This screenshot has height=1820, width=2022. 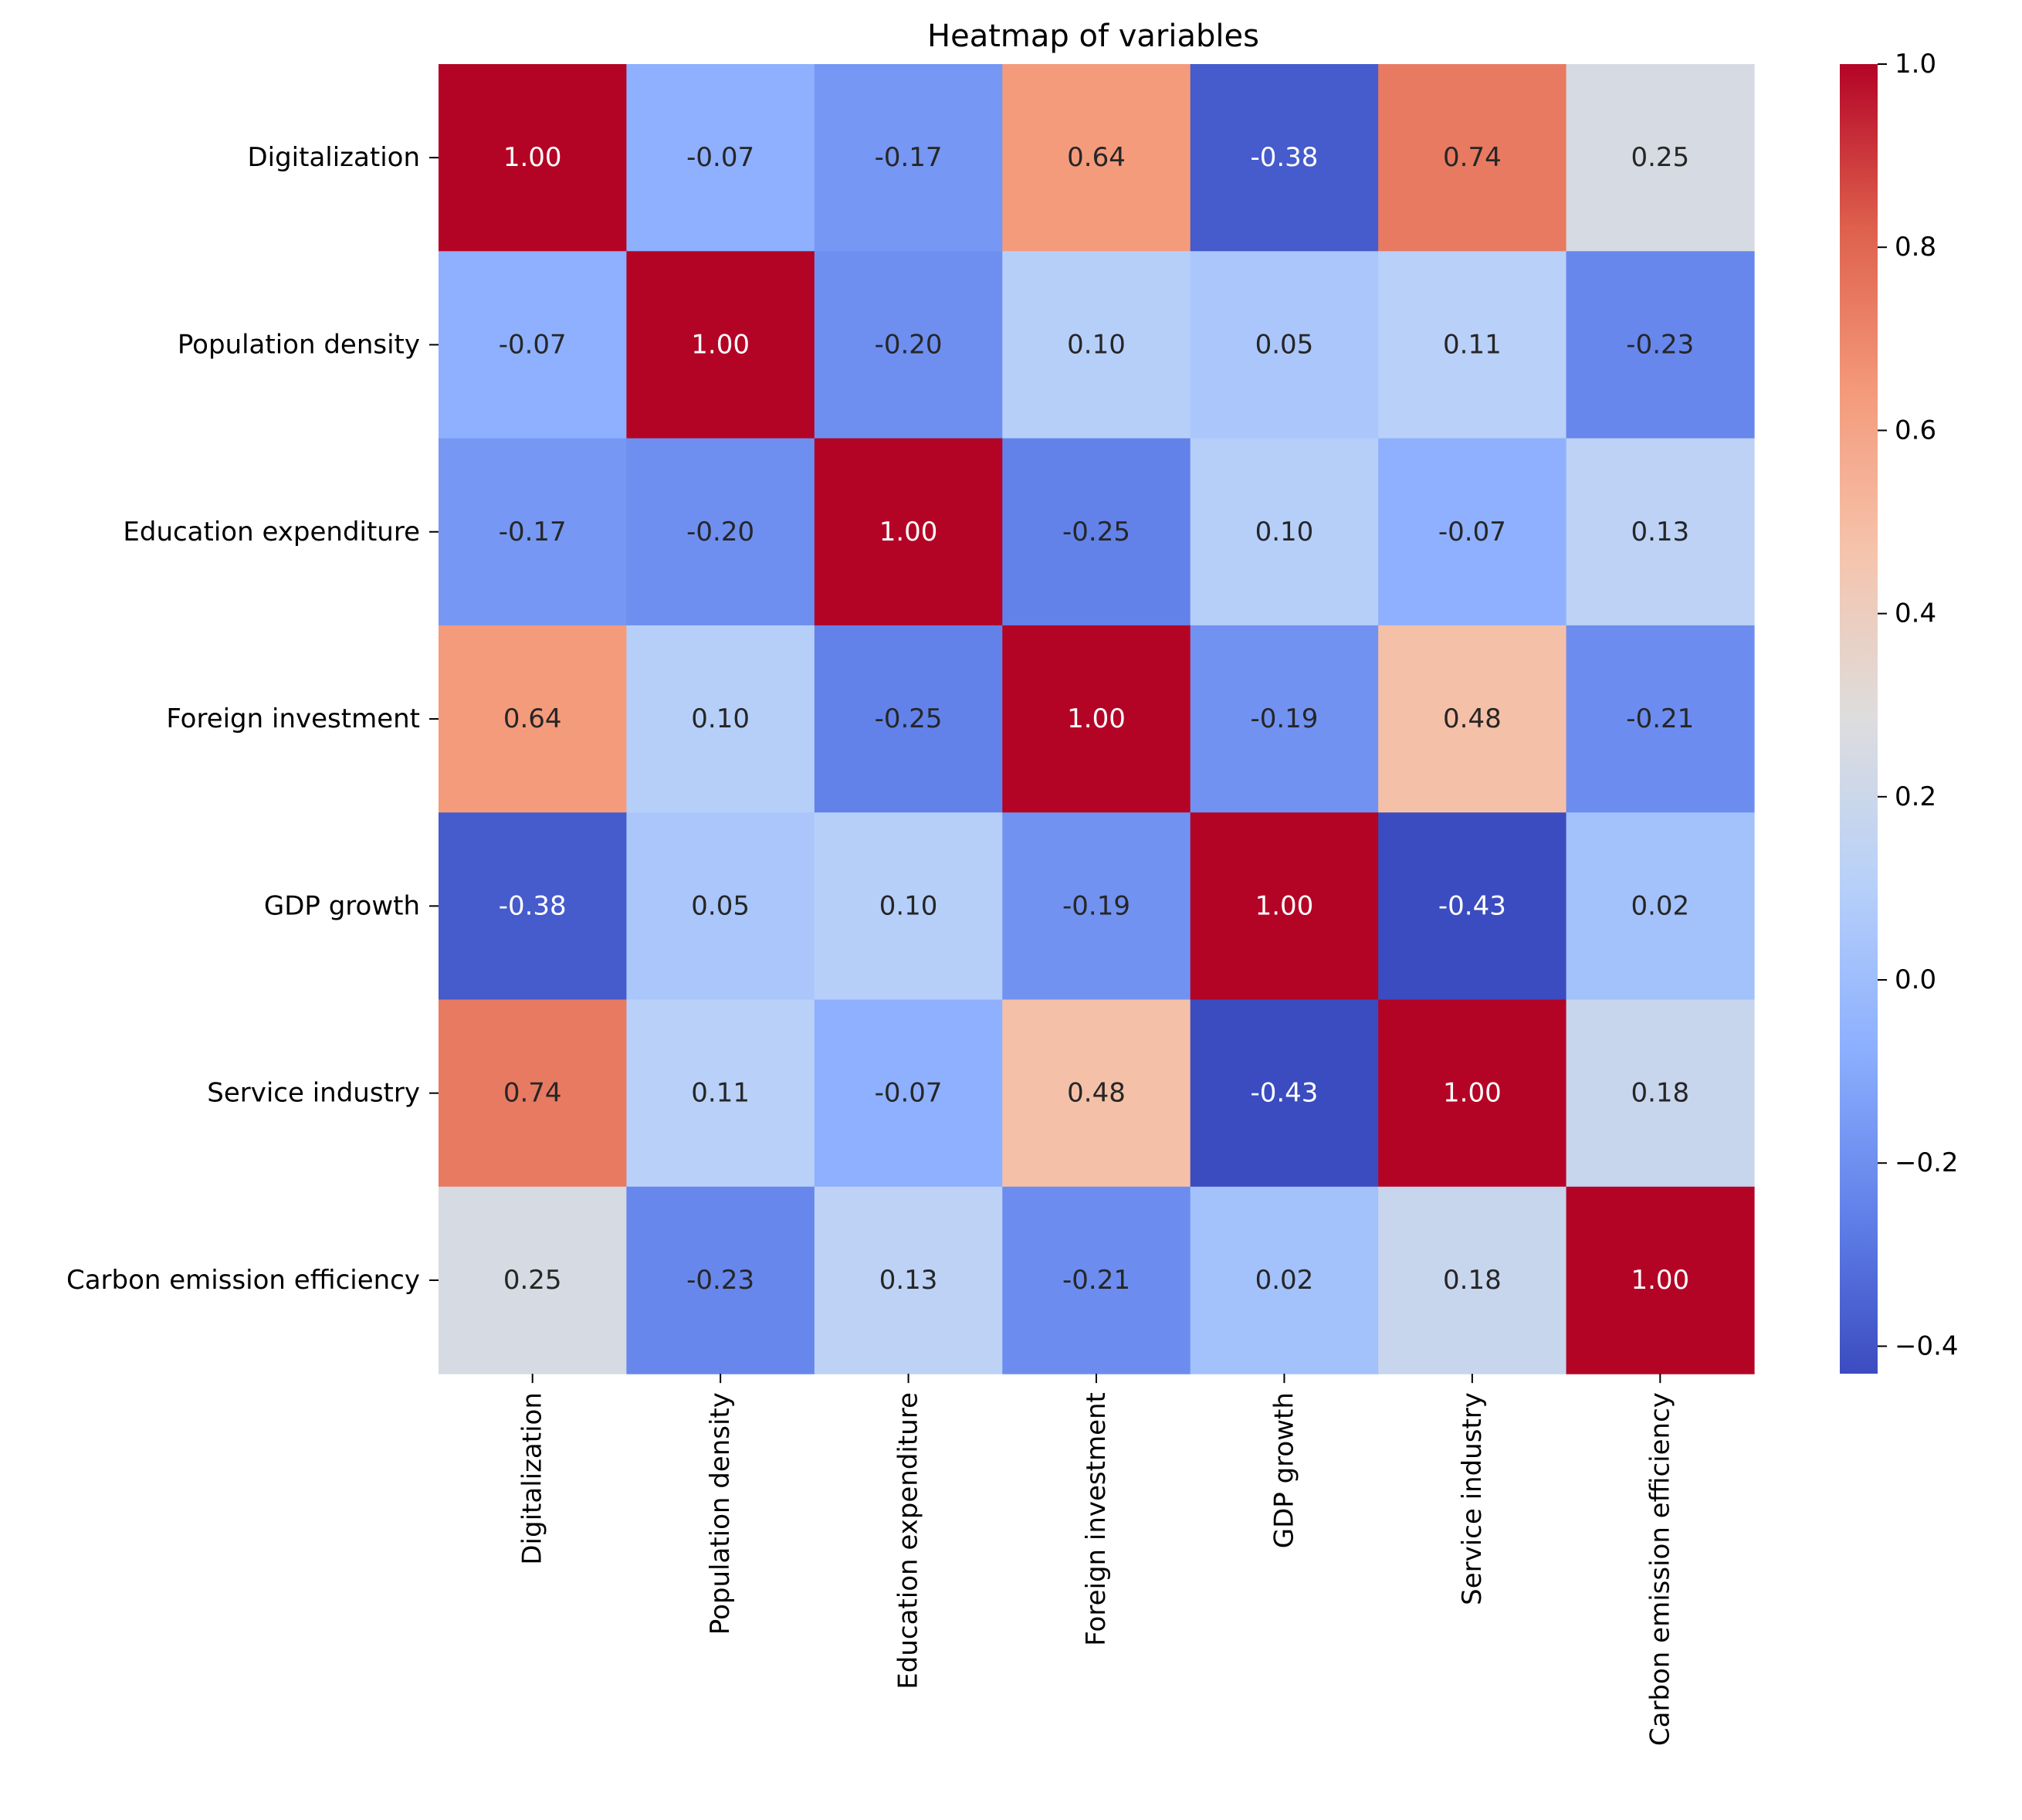 I want to click on cell-value-label-r5-c1: 0.11, so click(x=720, y=1093).